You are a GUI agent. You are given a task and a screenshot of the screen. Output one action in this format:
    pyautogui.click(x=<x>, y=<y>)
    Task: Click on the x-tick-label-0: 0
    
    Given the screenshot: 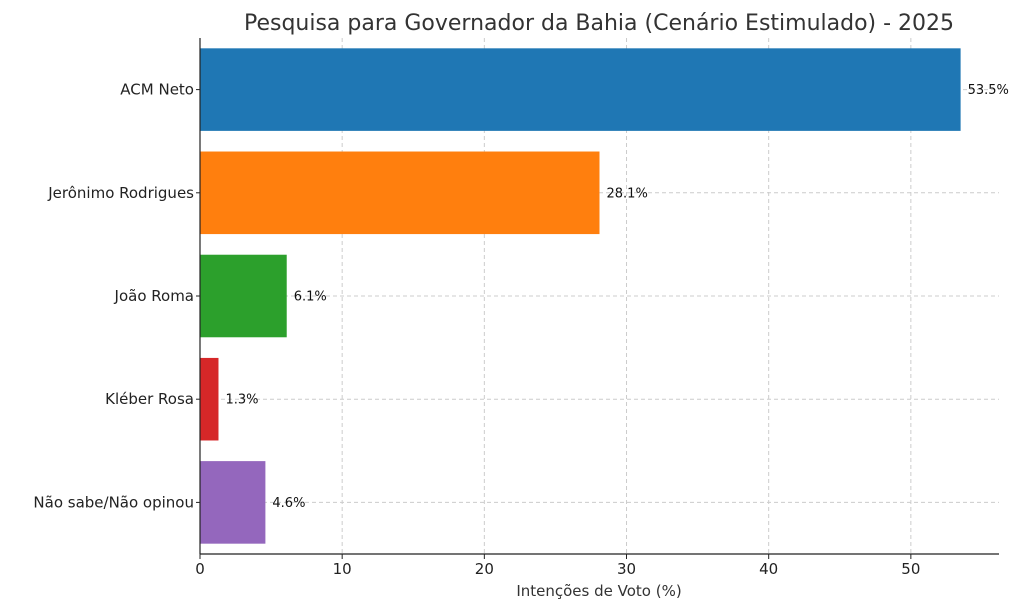 What is the action you would take?
    pyautogui.click(x=200, y=569)
    